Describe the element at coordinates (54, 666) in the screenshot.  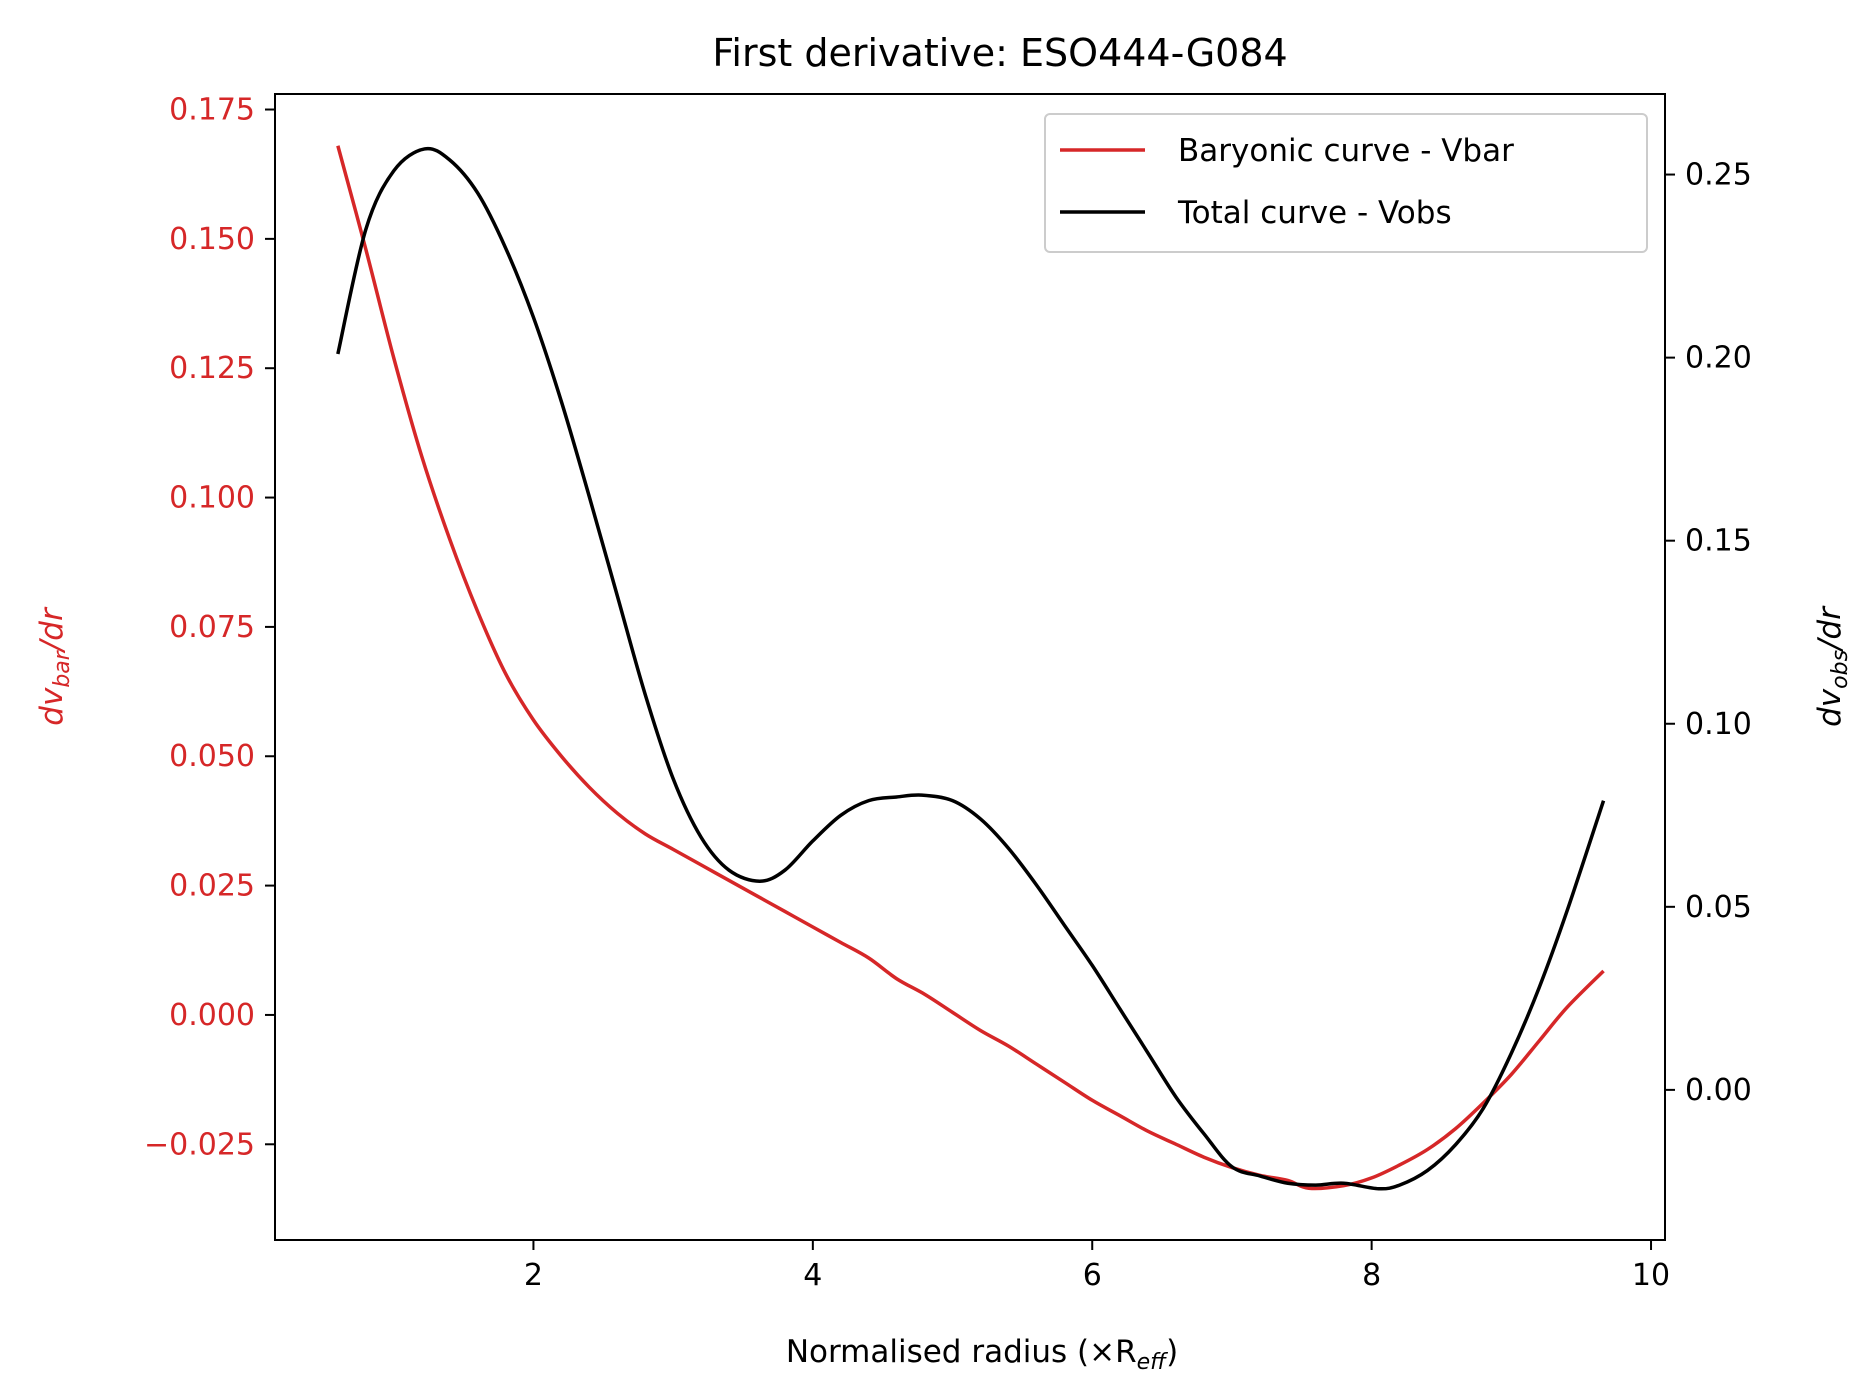
I see `left-y-axis-label: dvbar/dr` at that location.